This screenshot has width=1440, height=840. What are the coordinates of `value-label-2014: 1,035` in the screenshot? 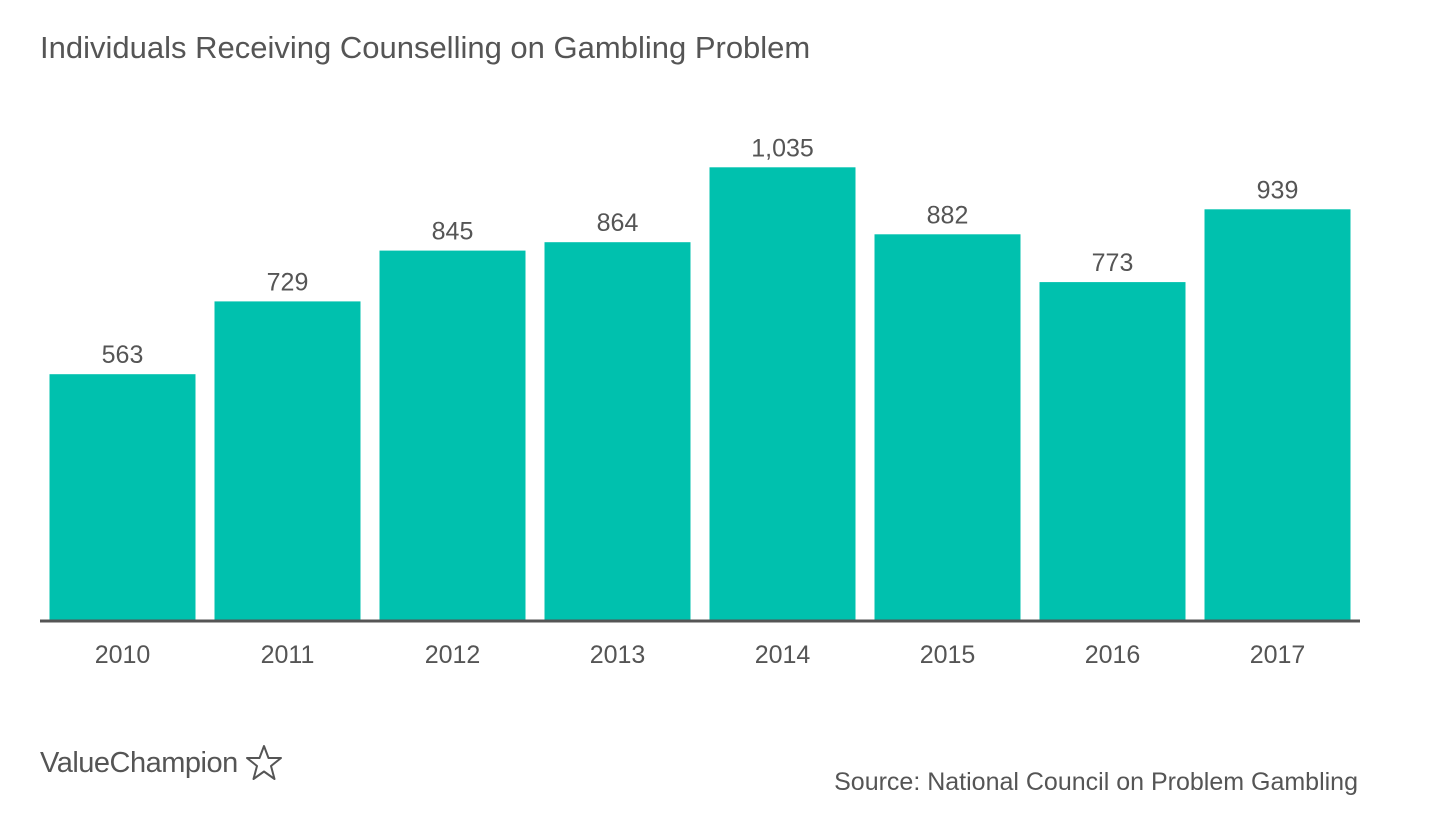 It's located at (782, 148).